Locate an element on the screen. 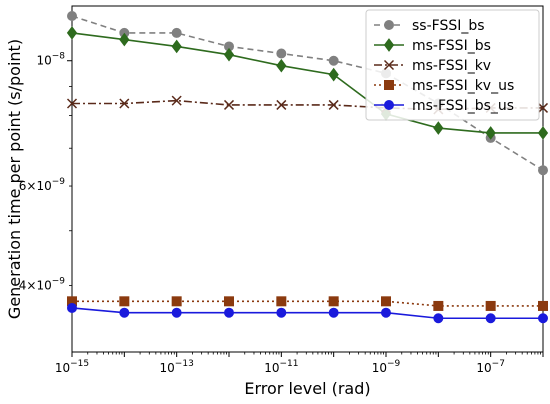 The width and height of the screenshot is (550, 404). legend-item: ms-FSSI_bs is located at coordinates (432, 46).